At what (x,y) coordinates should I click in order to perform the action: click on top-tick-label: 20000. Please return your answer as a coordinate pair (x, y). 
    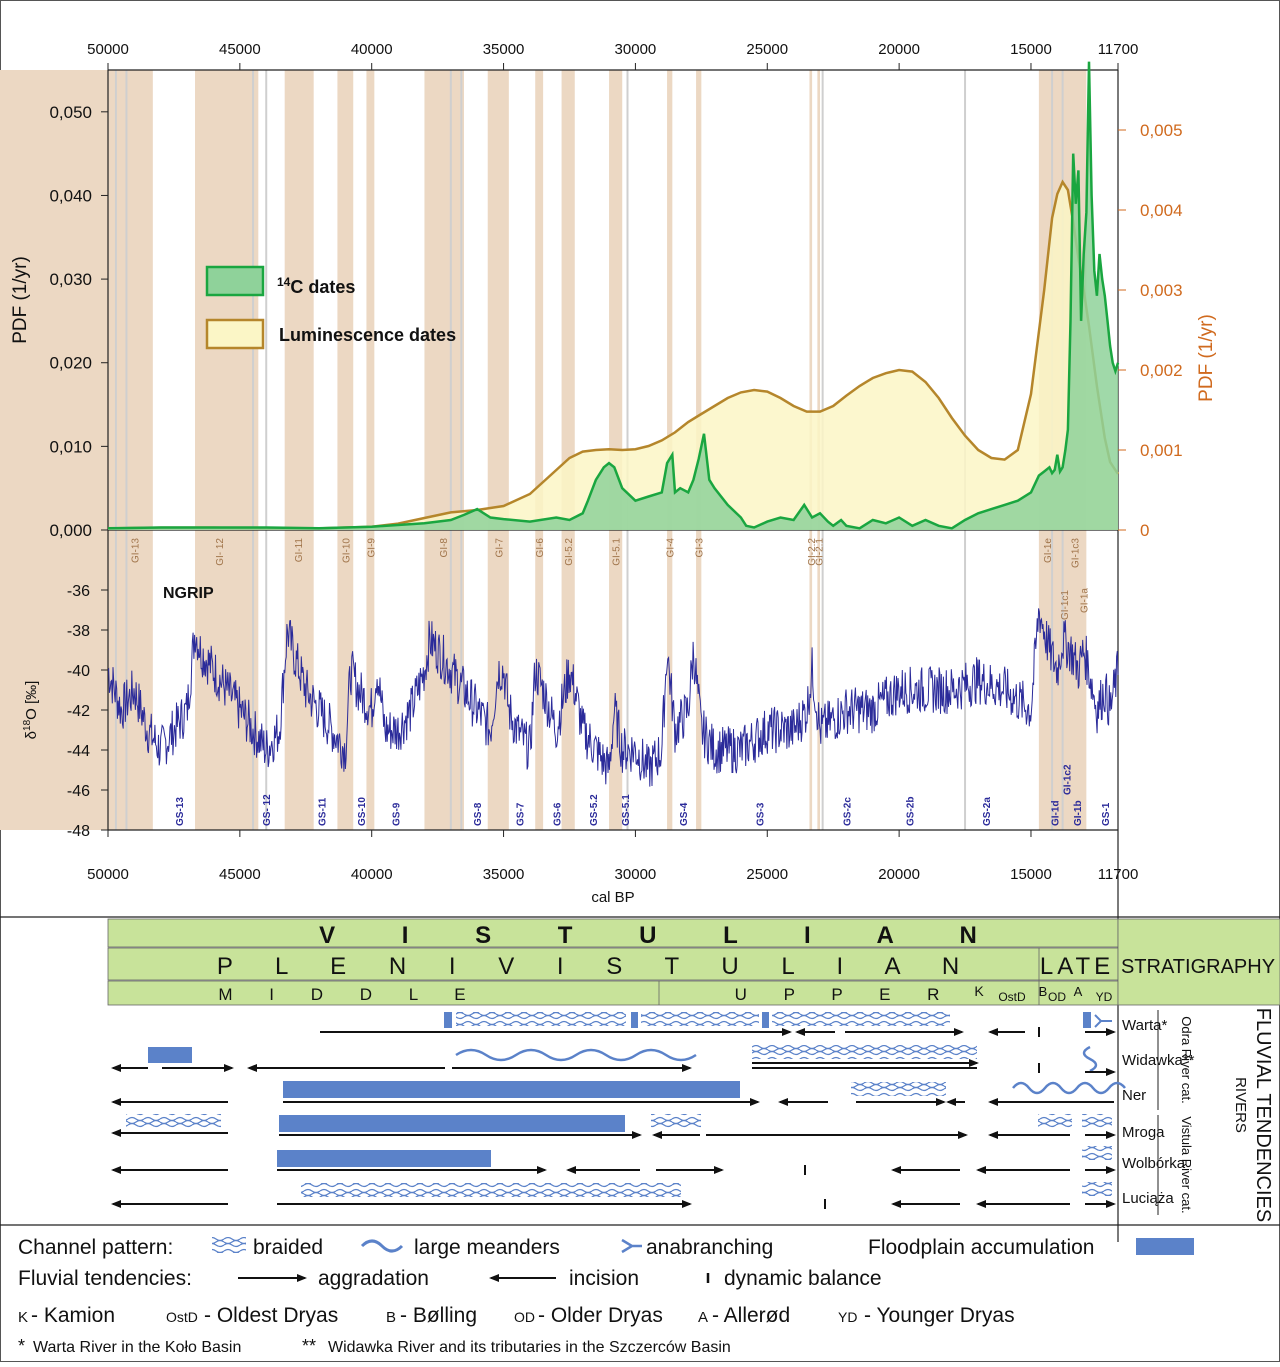
    Looking at the image, I should click on (899, 49).